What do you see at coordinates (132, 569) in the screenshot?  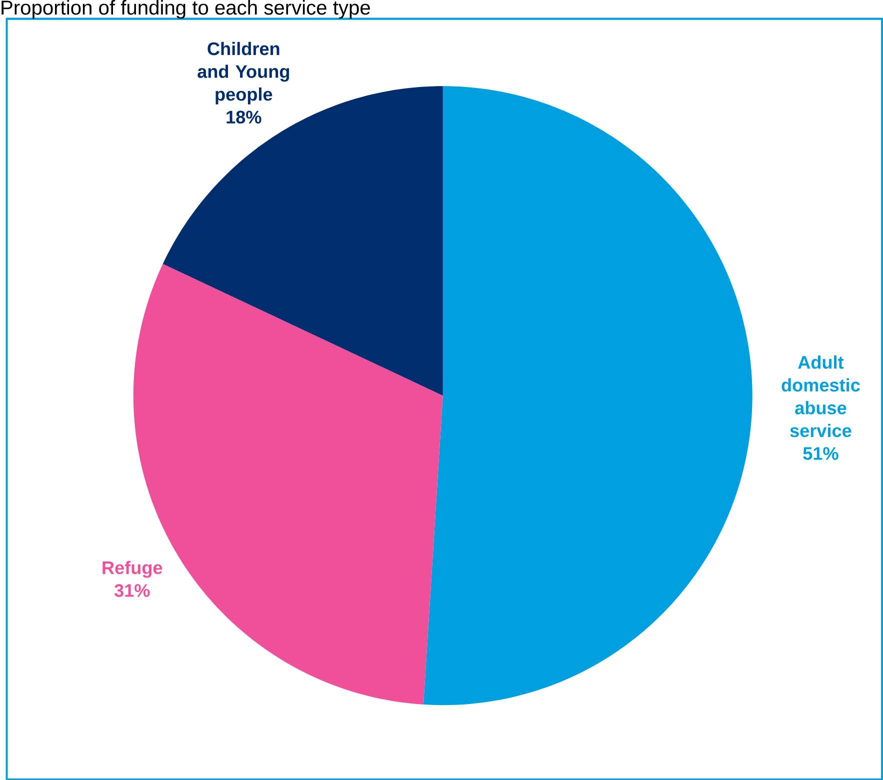 I see `slice-label: Refuge` at bounding box center [132, 569].